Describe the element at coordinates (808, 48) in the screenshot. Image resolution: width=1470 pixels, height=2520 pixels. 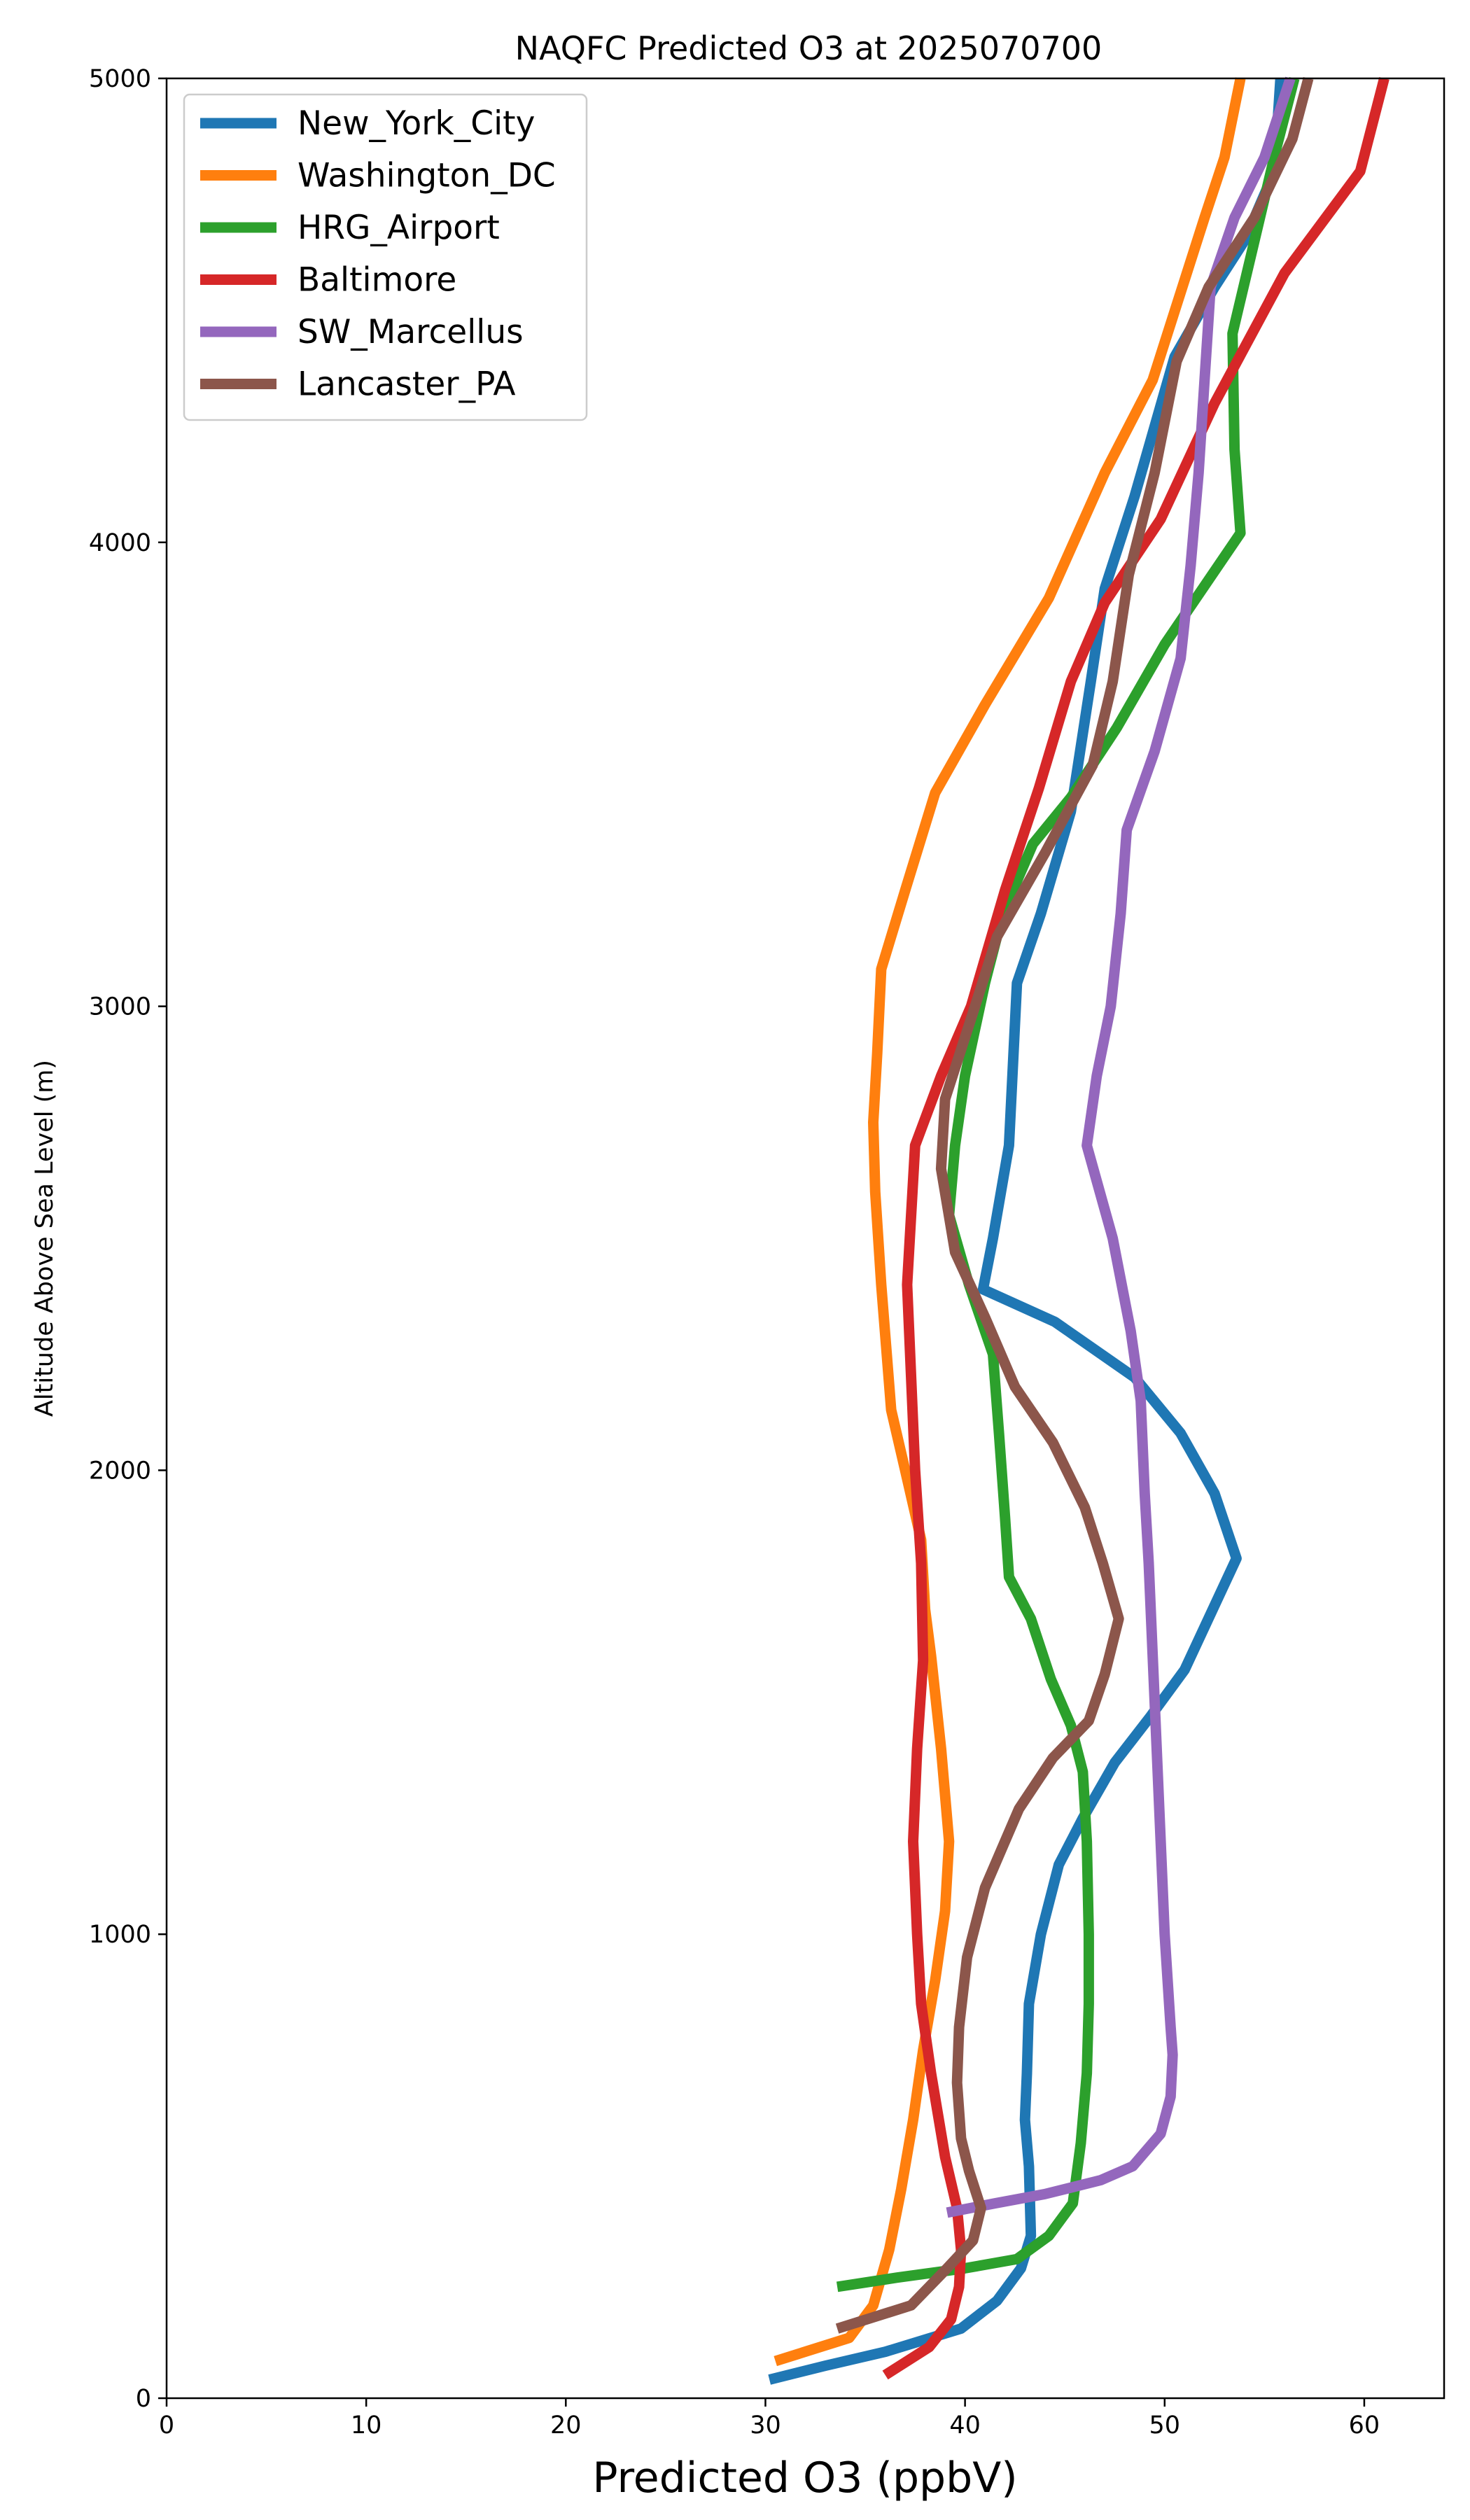
I see `chart-title: NAQFC Predicted O3 at 2025070700` at that location.